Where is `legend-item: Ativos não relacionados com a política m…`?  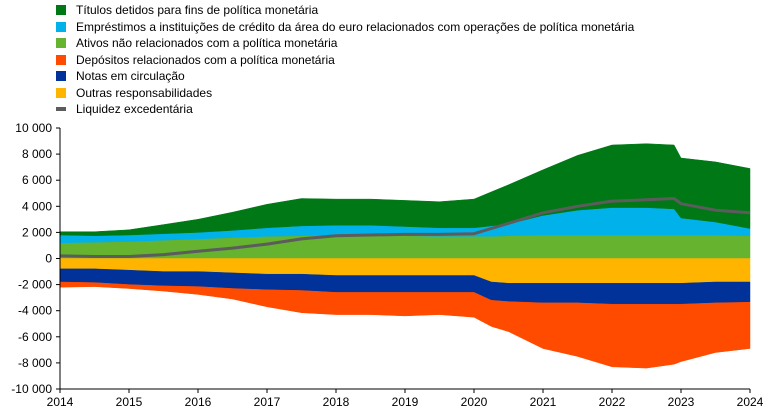
legend-item: Ativos não relacionados com a política m… is located at coordinates (345, 43).